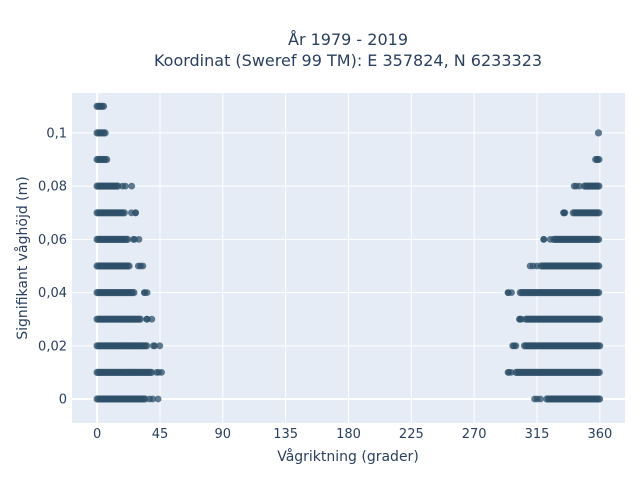  What do you see at coordinates (97, 434) in the screenshot?
I see `x-tick-label: 0` at bounding box center [97, 434].